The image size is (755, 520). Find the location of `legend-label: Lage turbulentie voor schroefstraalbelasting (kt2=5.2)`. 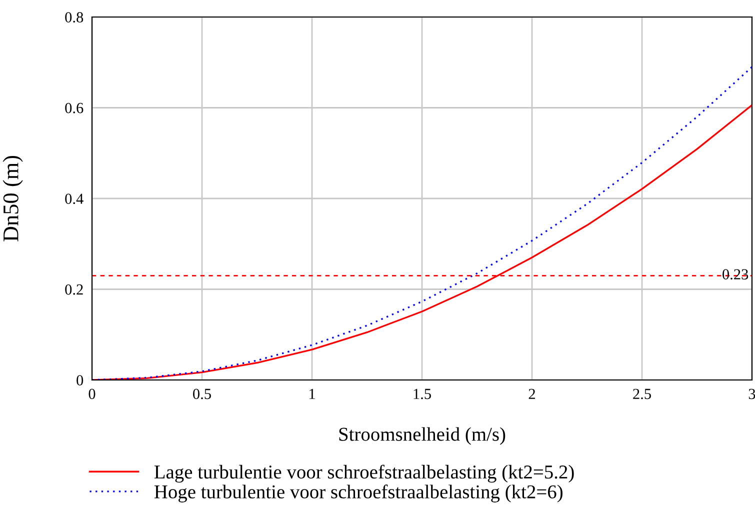

legend-label: Lage turbulentie voor schroefstraalbelasting (kt2=5.2) is located at coordinates (364, 473).